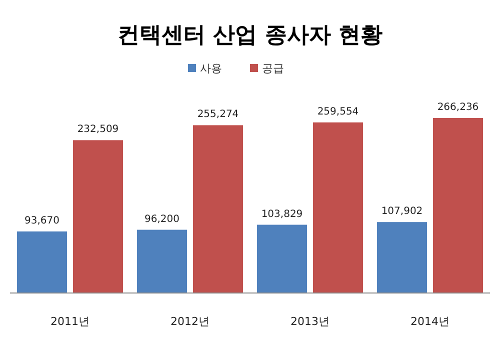 Image resolution: width=500 pixels, height=342 pixels. I want to click on data-label: 107,902, so click(402, 212).